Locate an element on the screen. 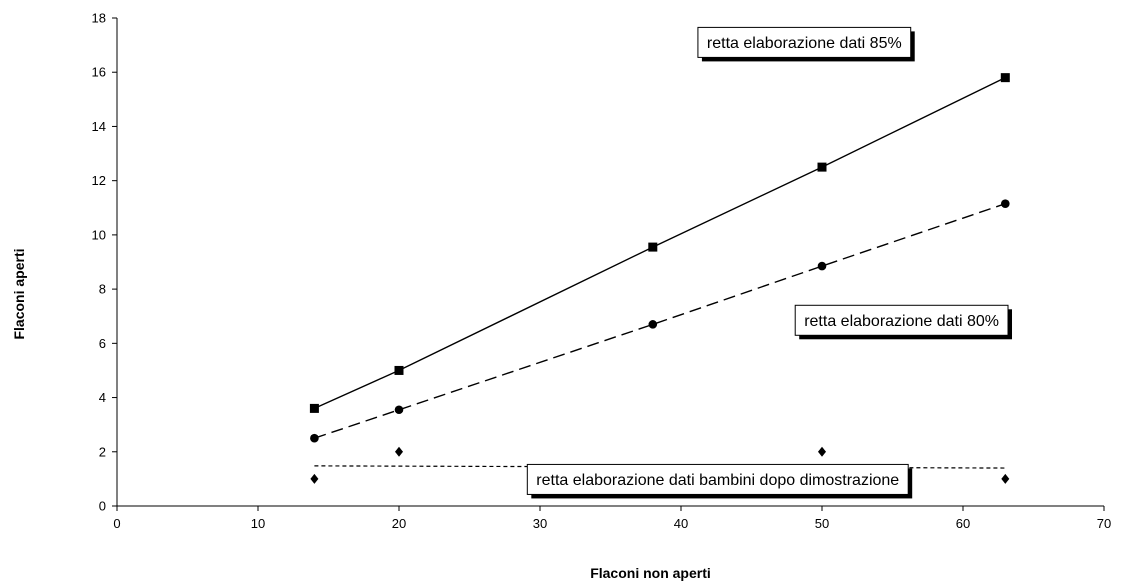 The width and height of the screenshot is (1122, 585). y-tick-label: 10 is located at coordinates (99, 234).